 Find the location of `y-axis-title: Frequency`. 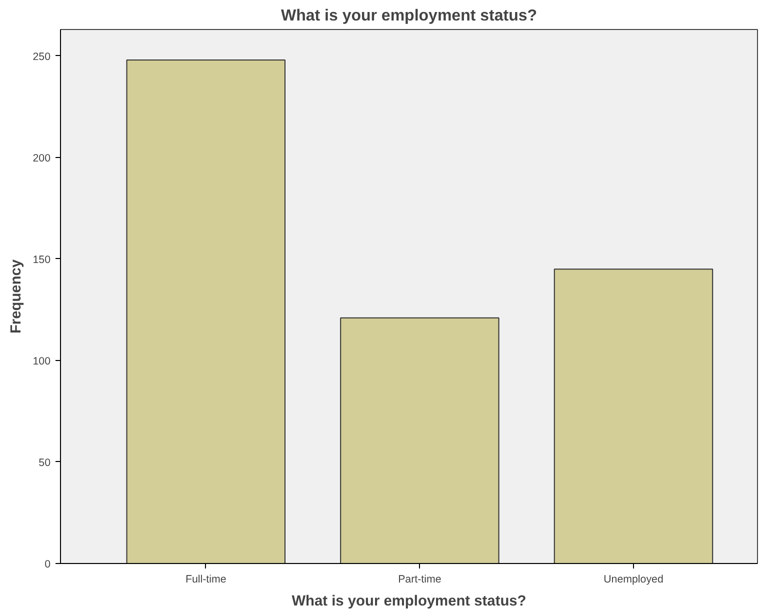

y-axis-title: Frequency is located at coordinates (16, 296).